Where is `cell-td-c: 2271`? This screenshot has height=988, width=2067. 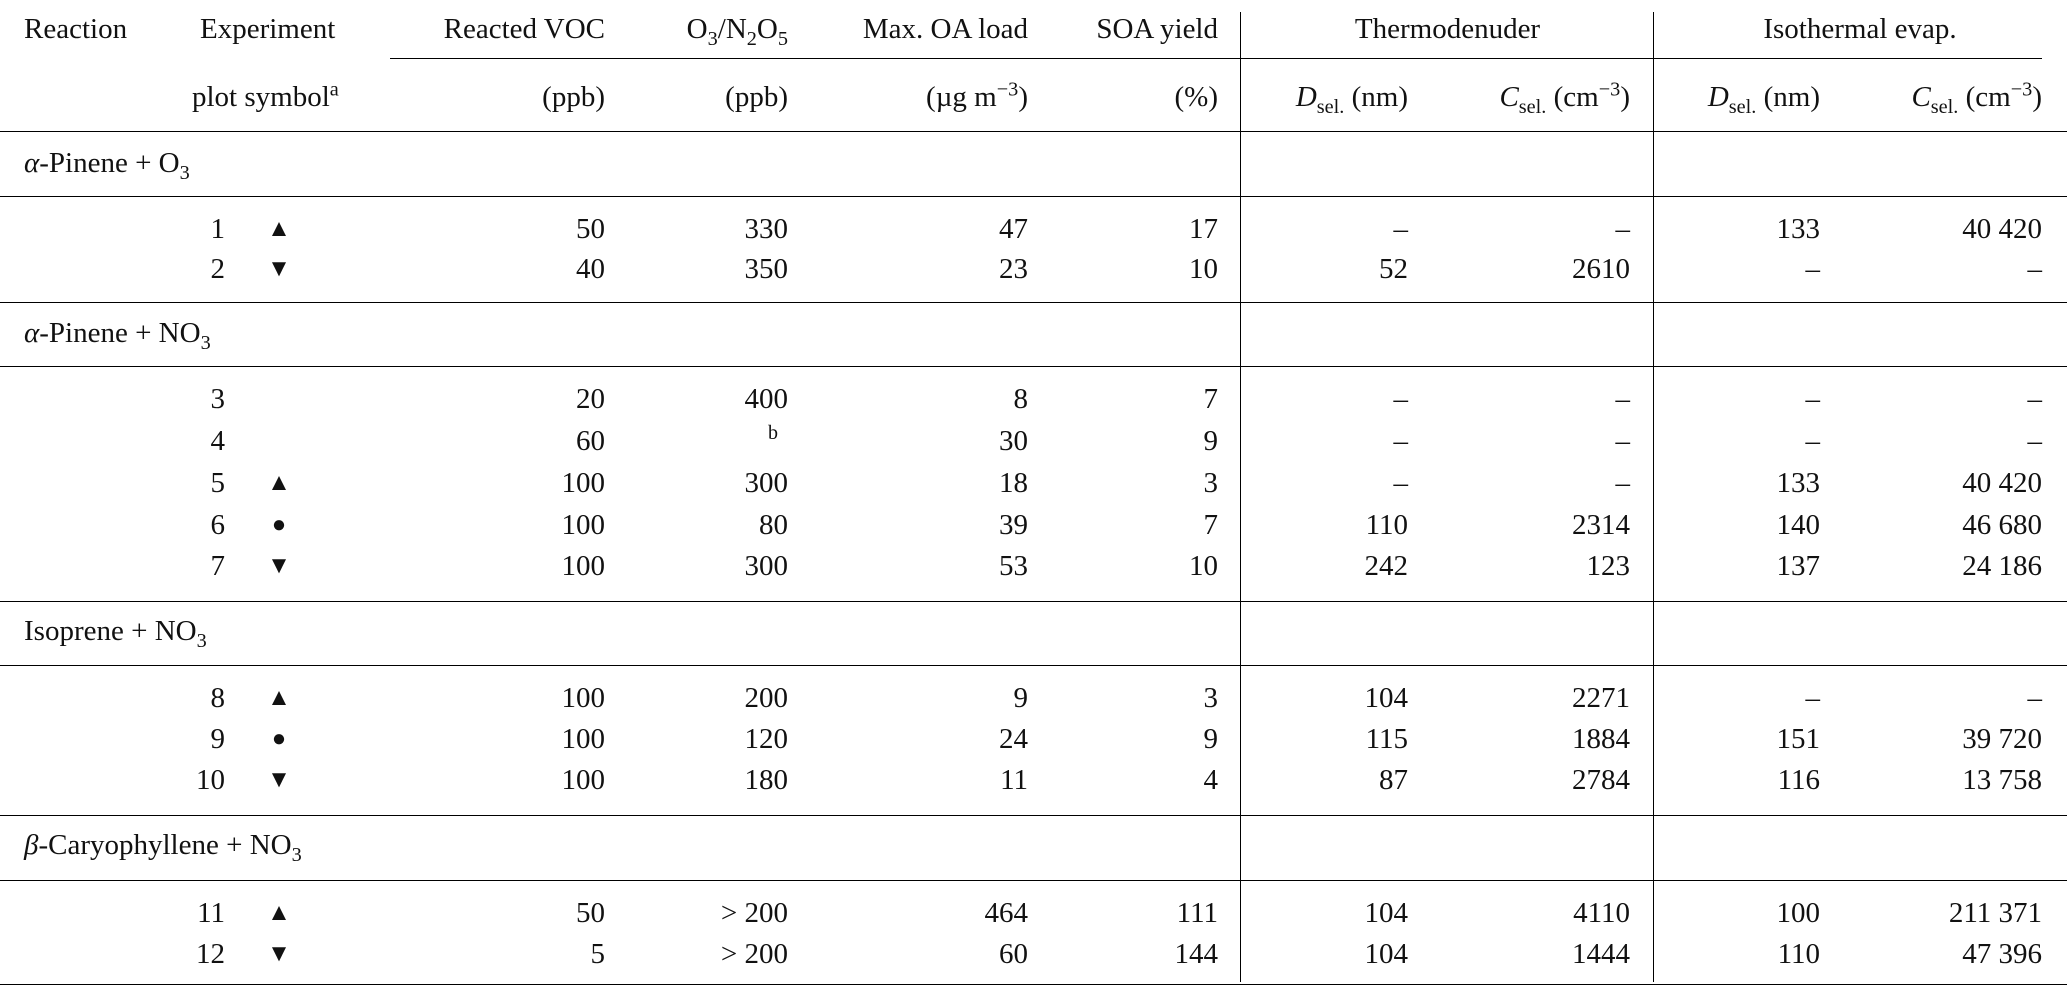
cell-td-c: 2271 is located at coordinates (1601, 698).